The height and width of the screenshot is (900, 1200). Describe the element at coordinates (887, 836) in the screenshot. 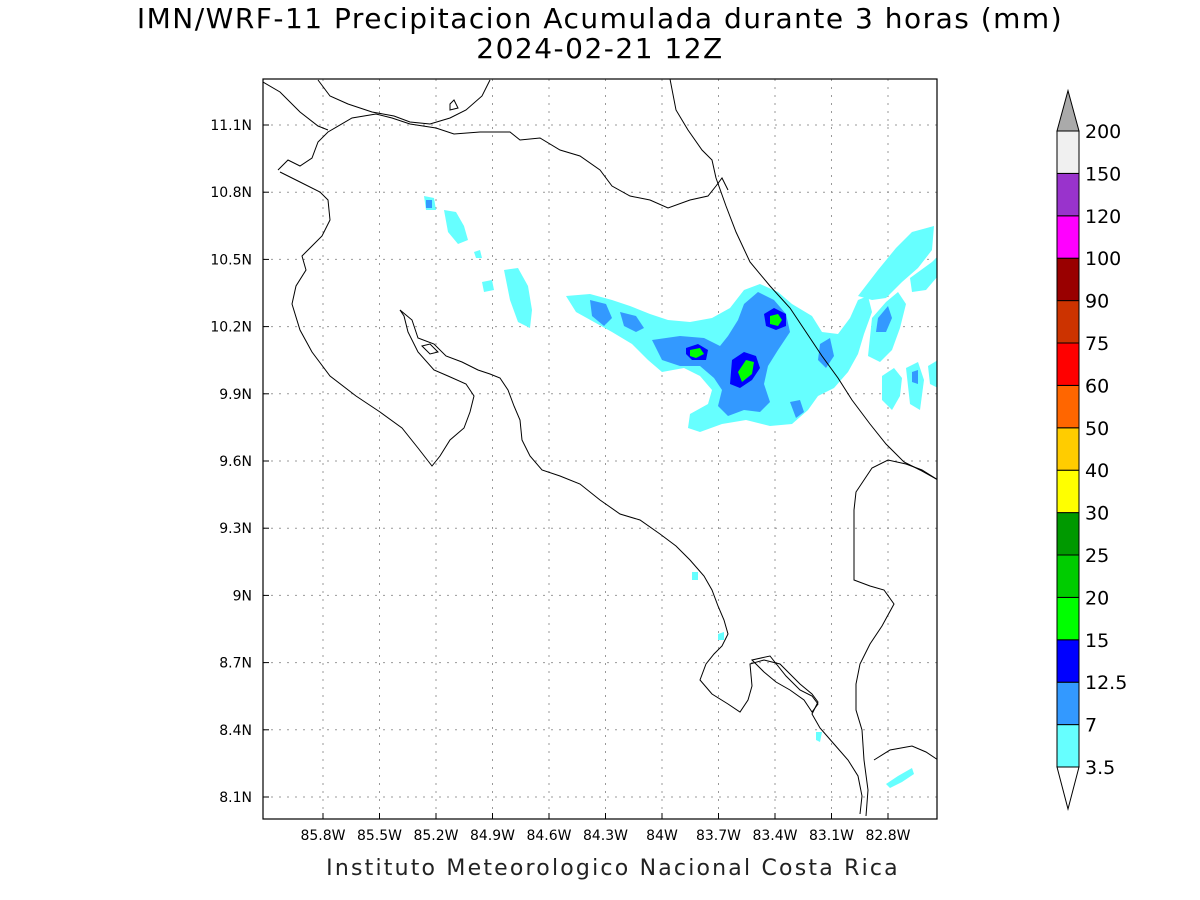

I see `longitude-label: 82.8W` at that location.